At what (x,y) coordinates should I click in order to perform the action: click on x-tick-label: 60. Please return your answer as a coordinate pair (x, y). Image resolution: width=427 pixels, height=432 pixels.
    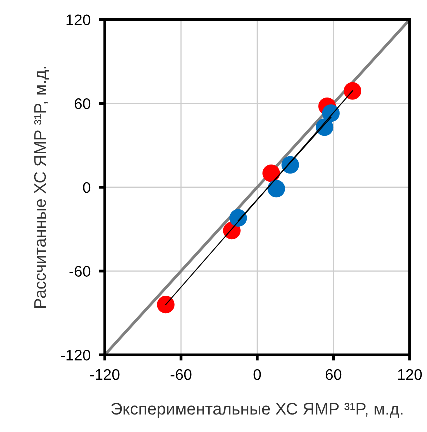
    Looking at the image, I should click on (334, 374).